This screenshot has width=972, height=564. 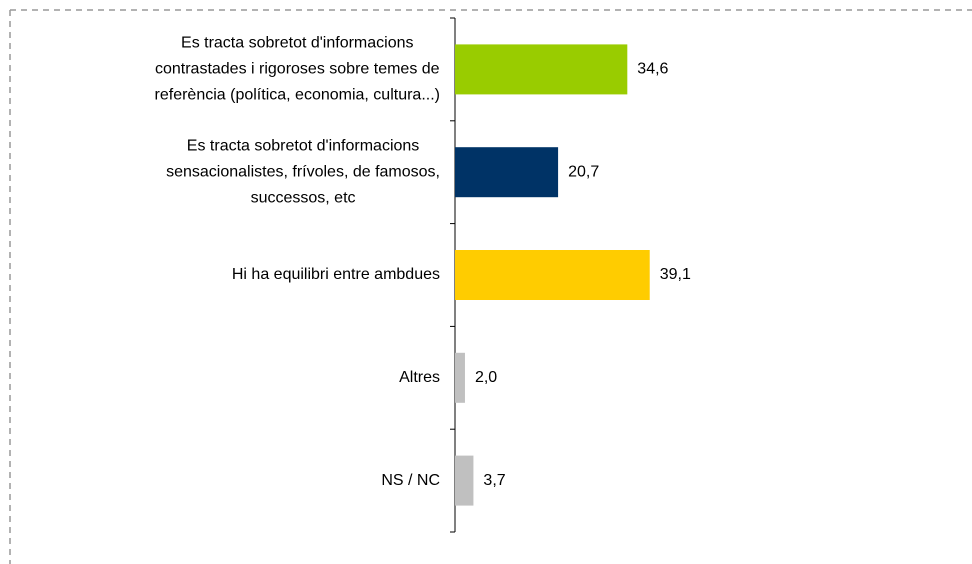 I want to click on value-label: 2,0, so click(x=486, y=377).